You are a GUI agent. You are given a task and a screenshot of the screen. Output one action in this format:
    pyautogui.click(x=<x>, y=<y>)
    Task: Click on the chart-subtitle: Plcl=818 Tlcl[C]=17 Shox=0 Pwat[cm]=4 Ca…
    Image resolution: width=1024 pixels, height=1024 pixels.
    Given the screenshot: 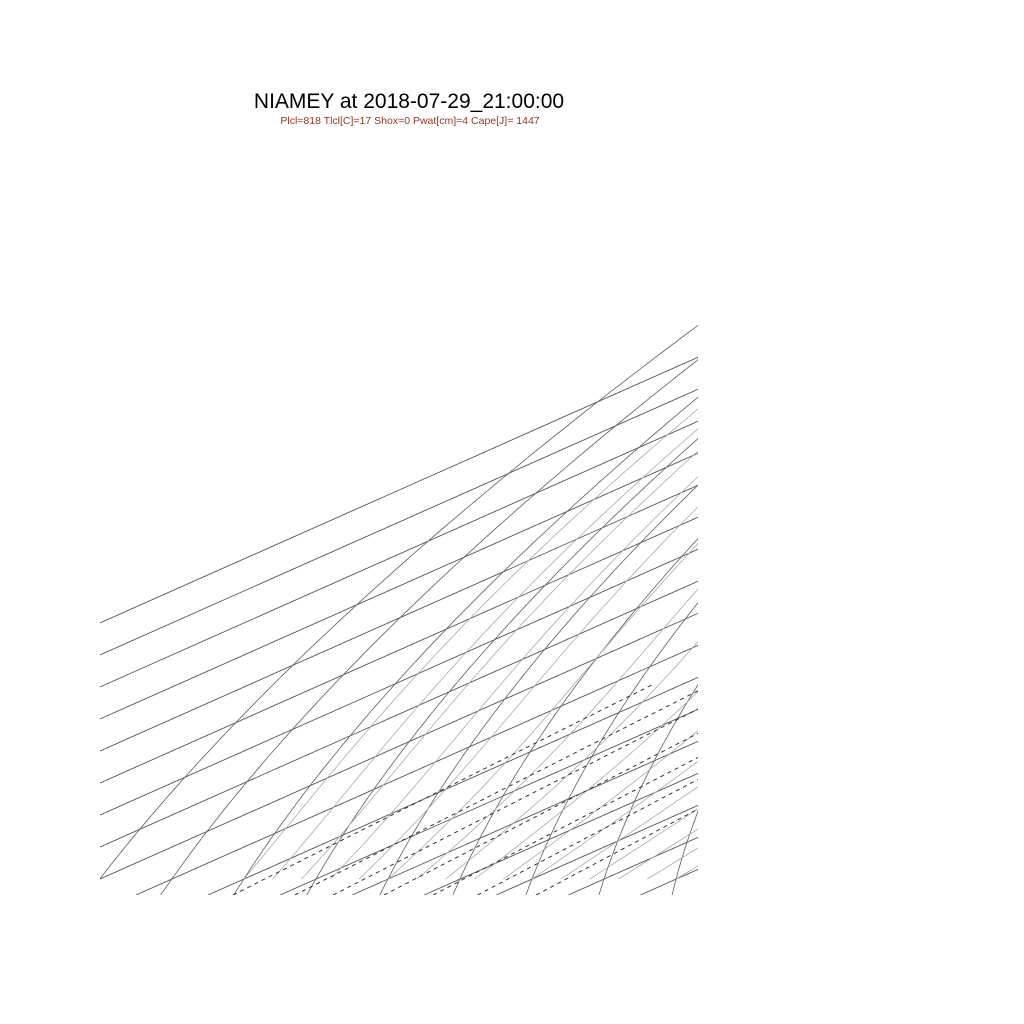 What is the action you would take?
    pyautogui.click(x=409, y=121)
    